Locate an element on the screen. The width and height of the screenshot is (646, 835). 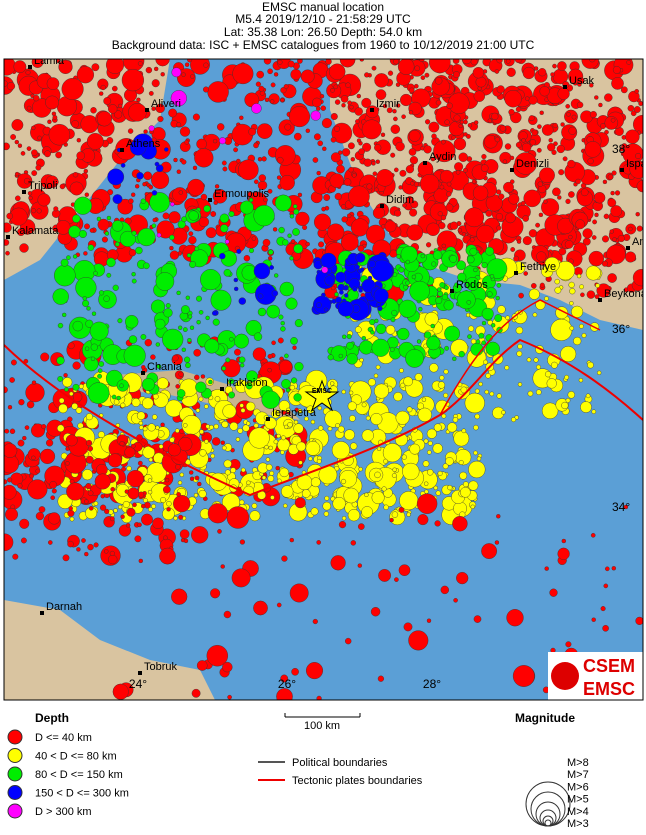
depth-label: 40 < D <= 80 km is located at coordinates (76, 757).